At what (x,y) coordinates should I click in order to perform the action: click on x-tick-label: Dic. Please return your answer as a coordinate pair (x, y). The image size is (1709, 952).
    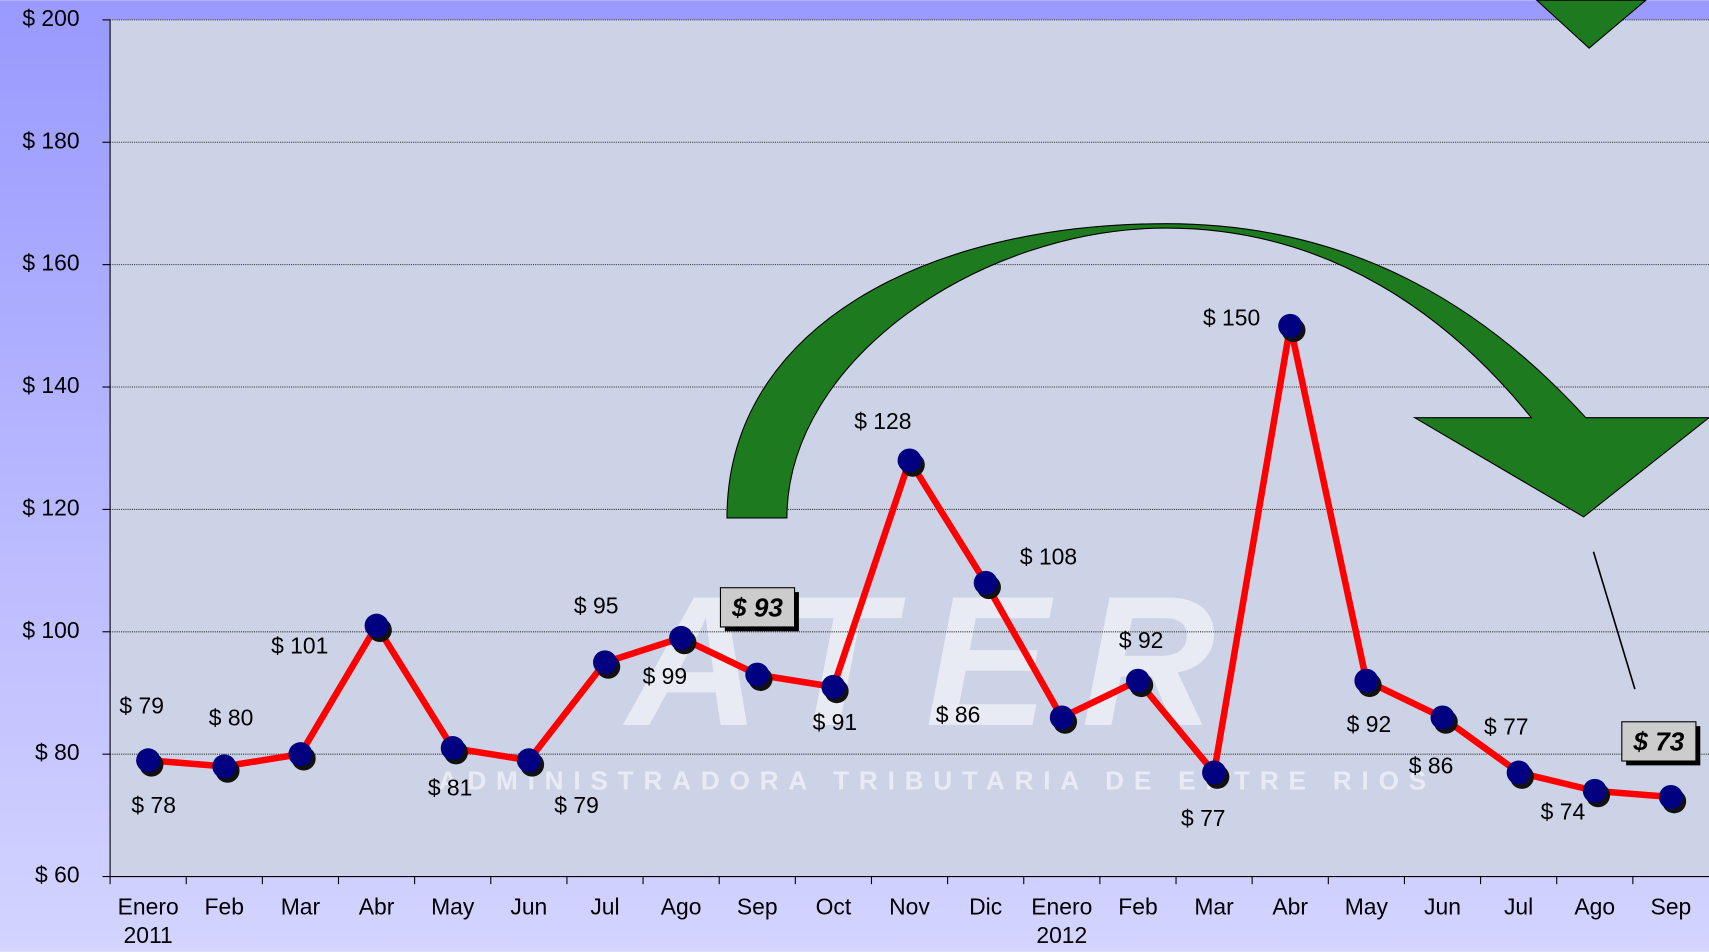
    Looking at the image, I should click on (986, 908).